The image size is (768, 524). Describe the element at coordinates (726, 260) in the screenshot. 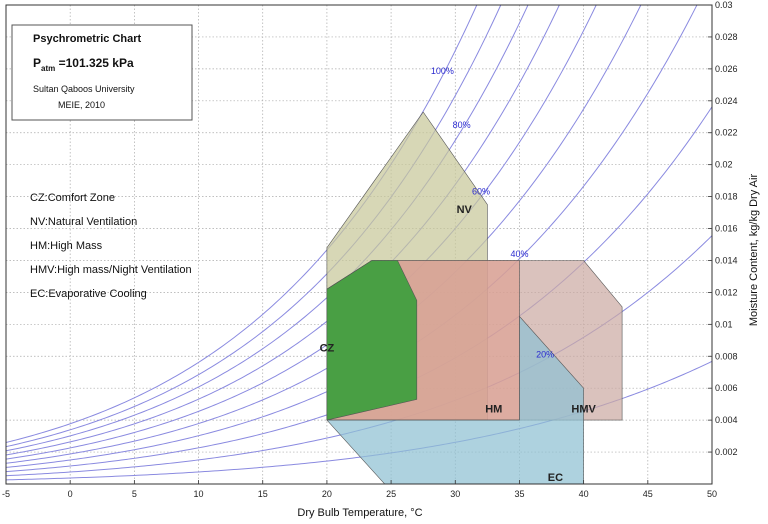

I see `y-tick-label: 0.014` at that location.